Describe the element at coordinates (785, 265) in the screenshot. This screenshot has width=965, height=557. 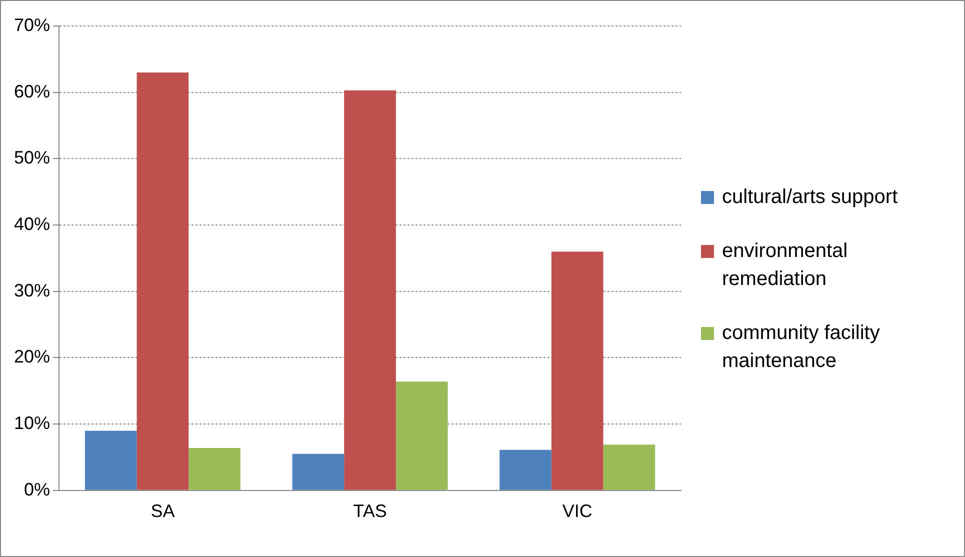
I see `legend-label: environmental remediation` at that location.